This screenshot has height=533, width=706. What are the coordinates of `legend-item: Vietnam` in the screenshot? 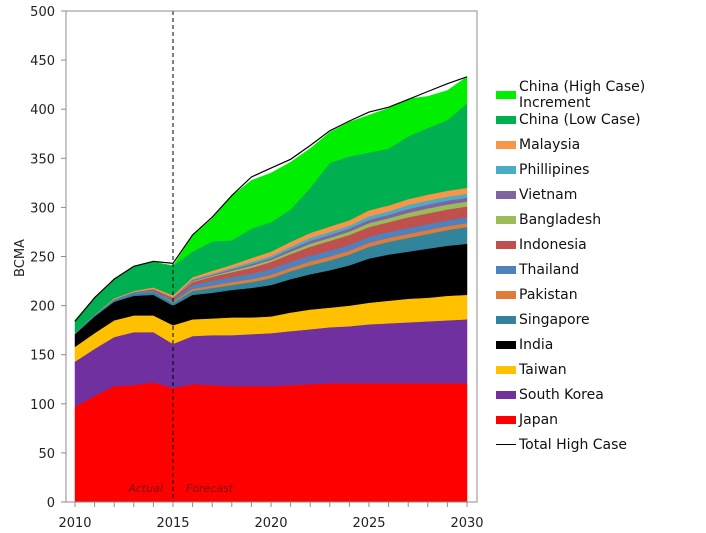 It's located at (601, 194).